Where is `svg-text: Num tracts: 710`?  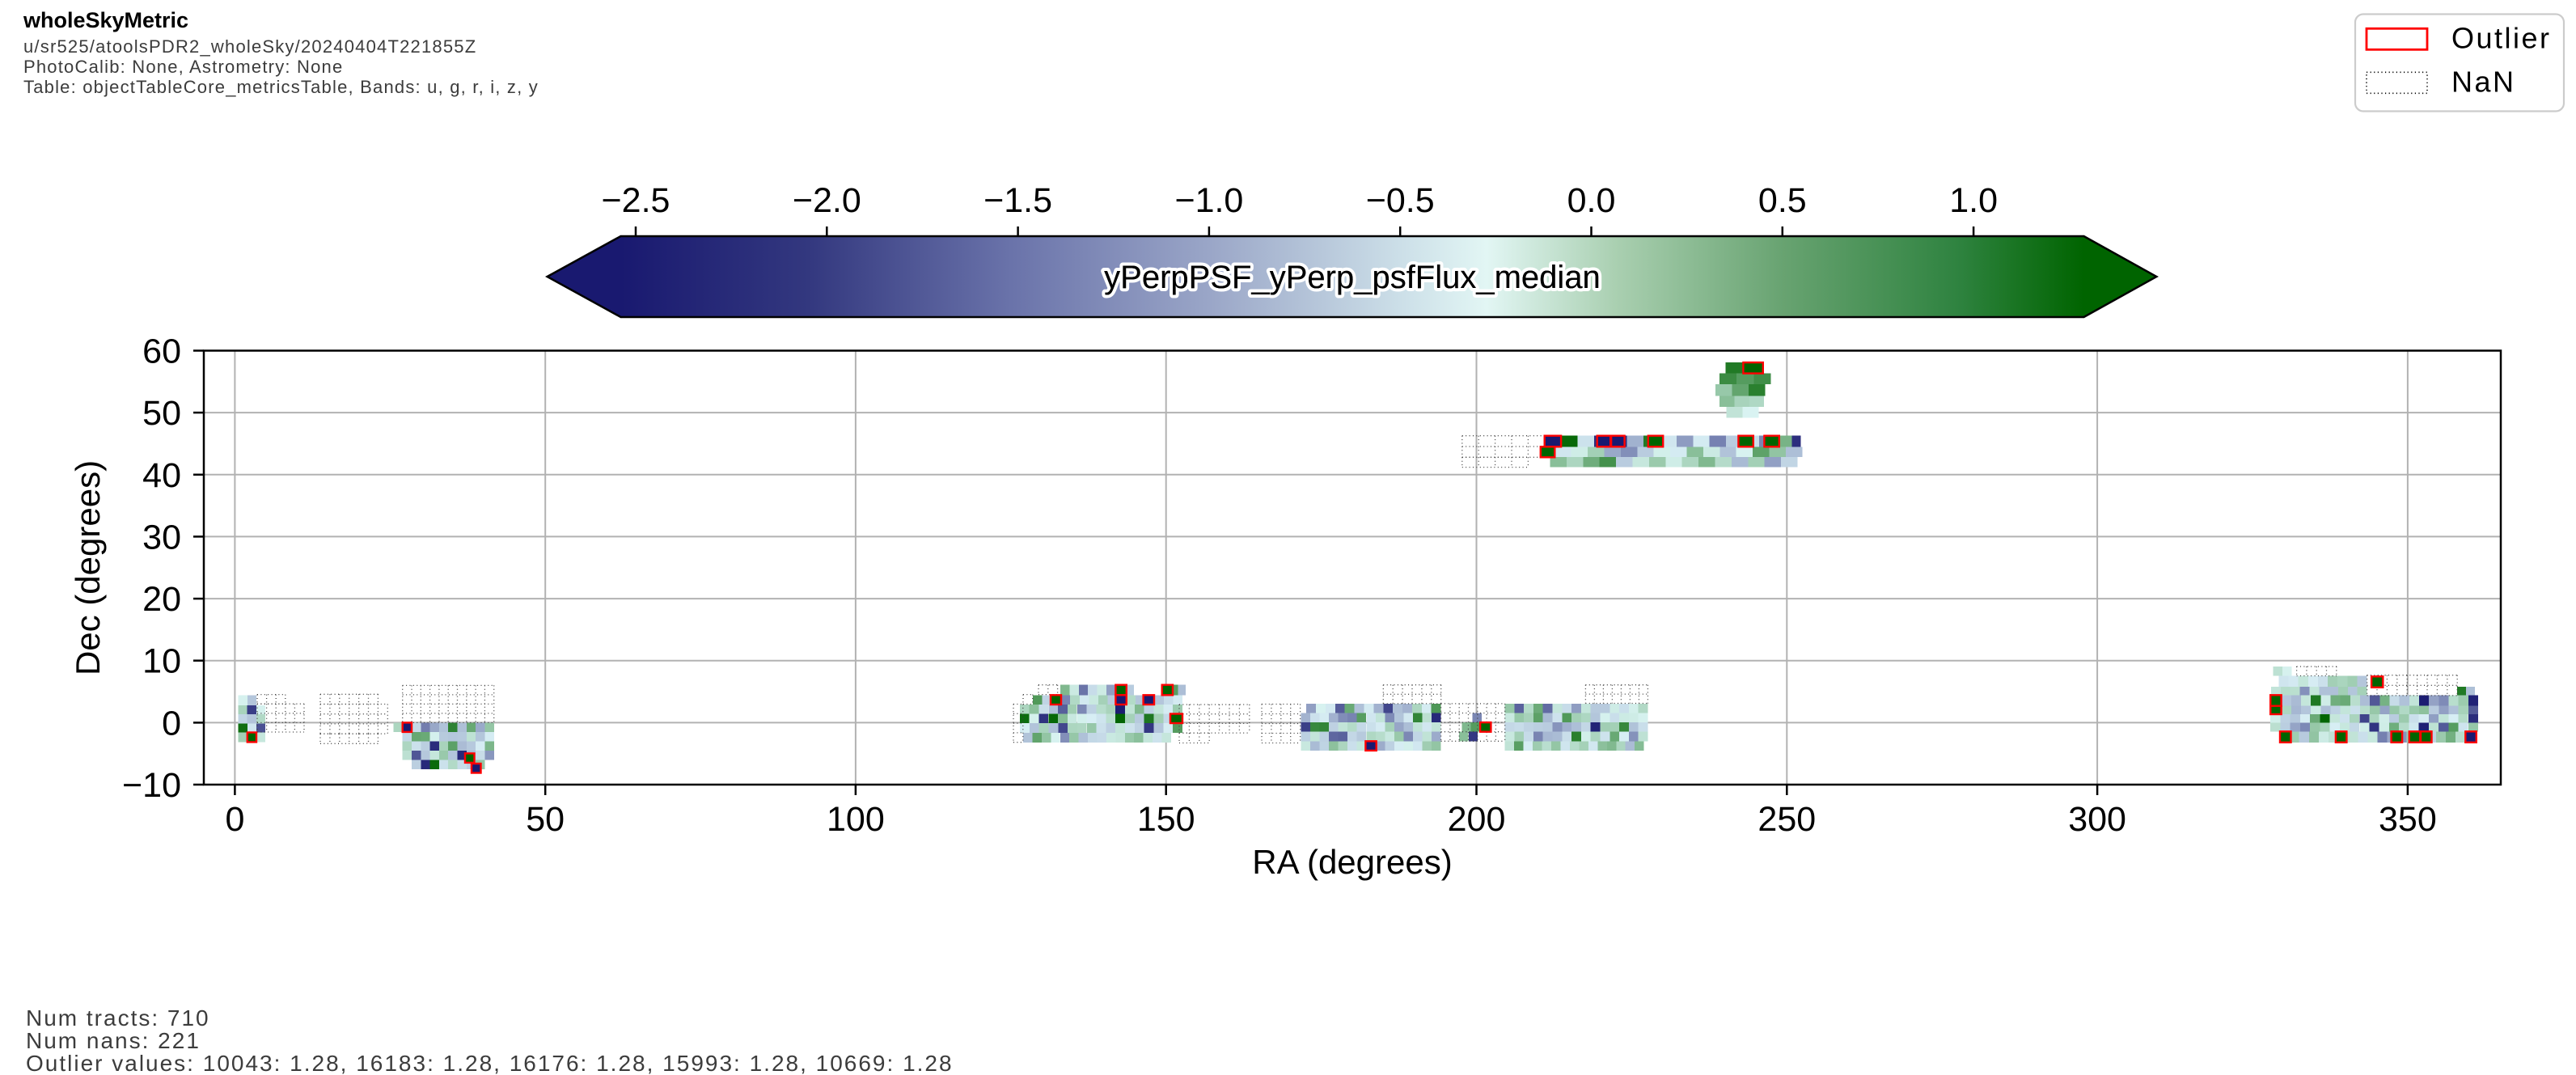 svg-text: Num tracts: 710 is located at coordinates (118, 1018).